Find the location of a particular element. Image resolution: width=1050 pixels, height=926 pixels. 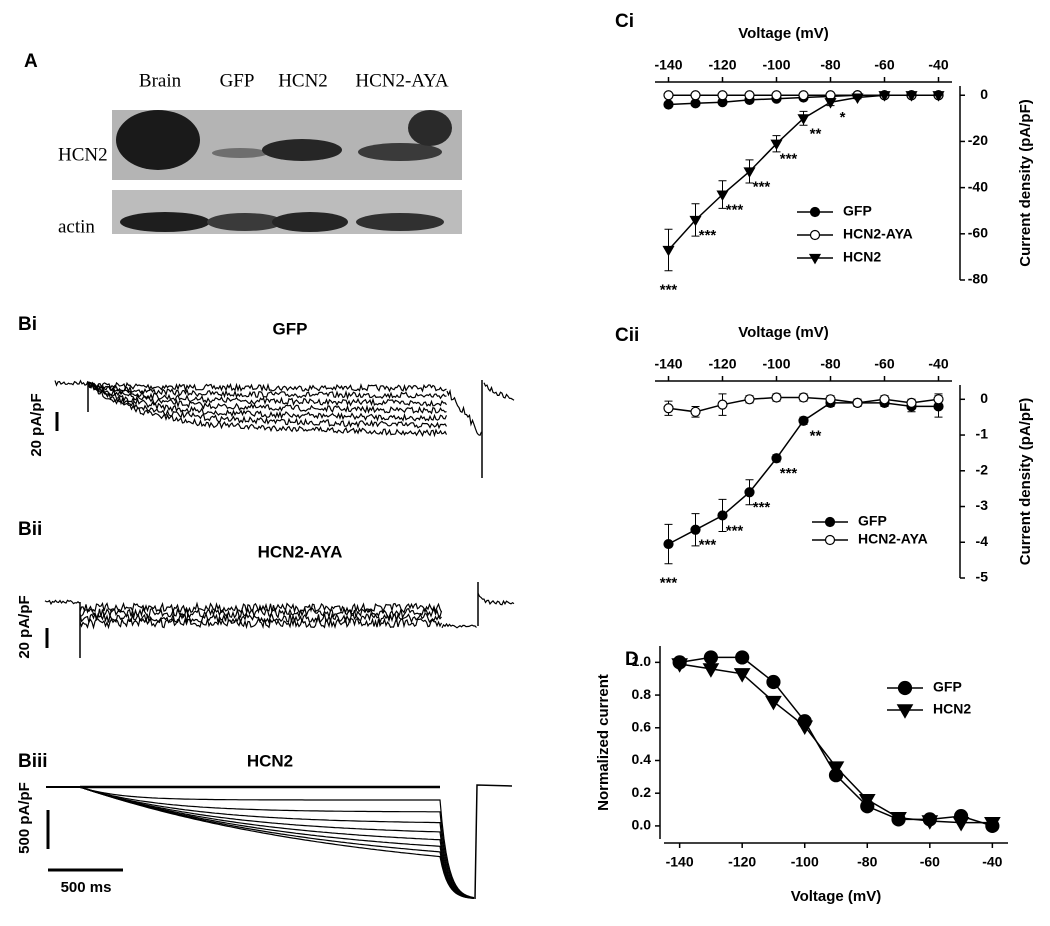

row-label: actin is located at coordinates (76, 226).